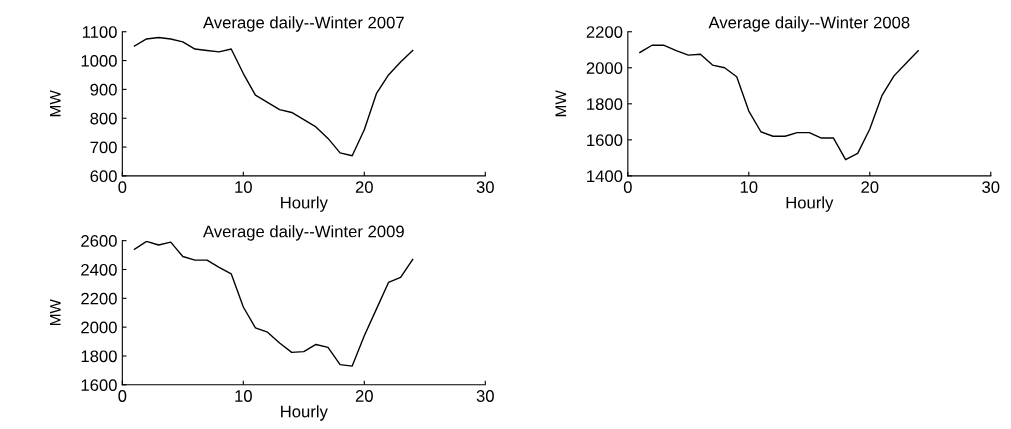 This screenshot has height=429, width=1011. Describe the element at coordinates (99, 241) in the screenshot. I see `y-tick-label: 2600` at that location.